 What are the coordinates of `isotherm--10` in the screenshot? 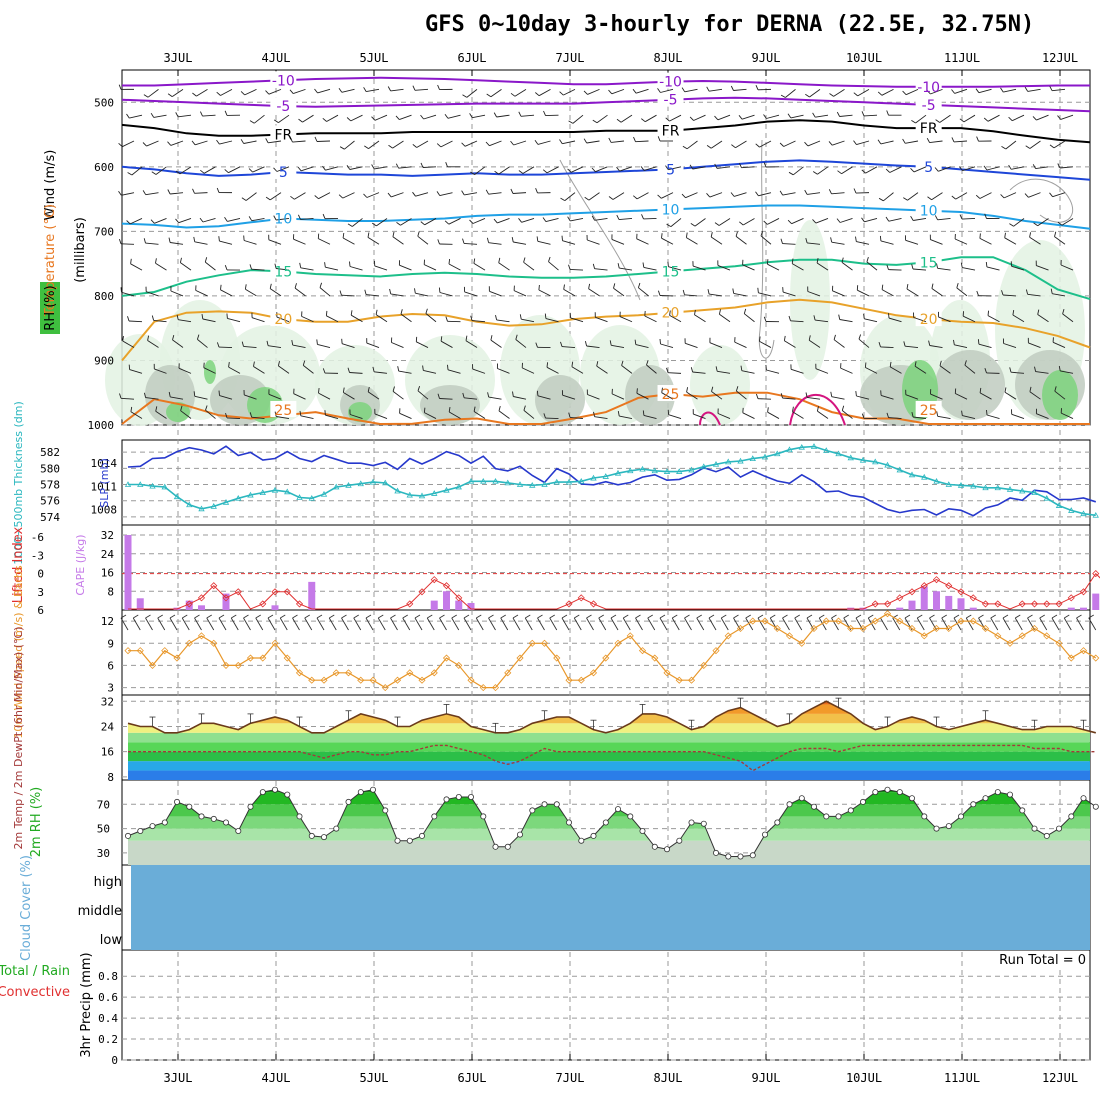 It's located at (606, 82).